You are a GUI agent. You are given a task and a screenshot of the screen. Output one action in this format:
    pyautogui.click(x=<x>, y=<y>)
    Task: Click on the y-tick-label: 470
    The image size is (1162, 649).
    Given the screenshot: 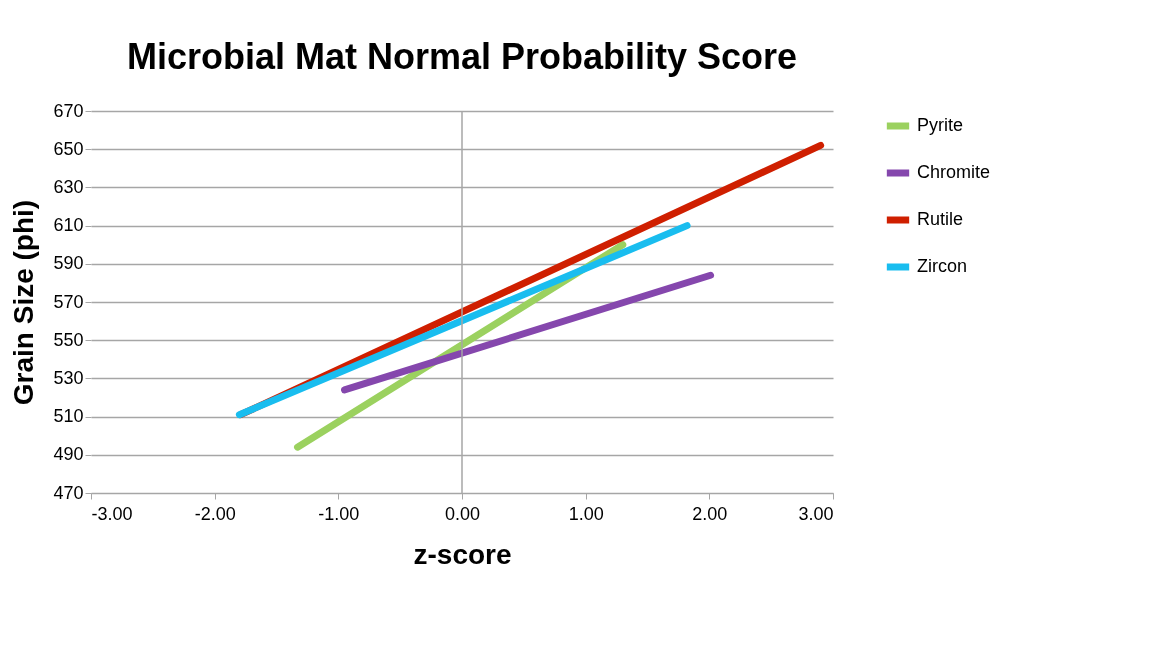 What is the action you would take?
    pyautogui.click(x=68, y=492)
    